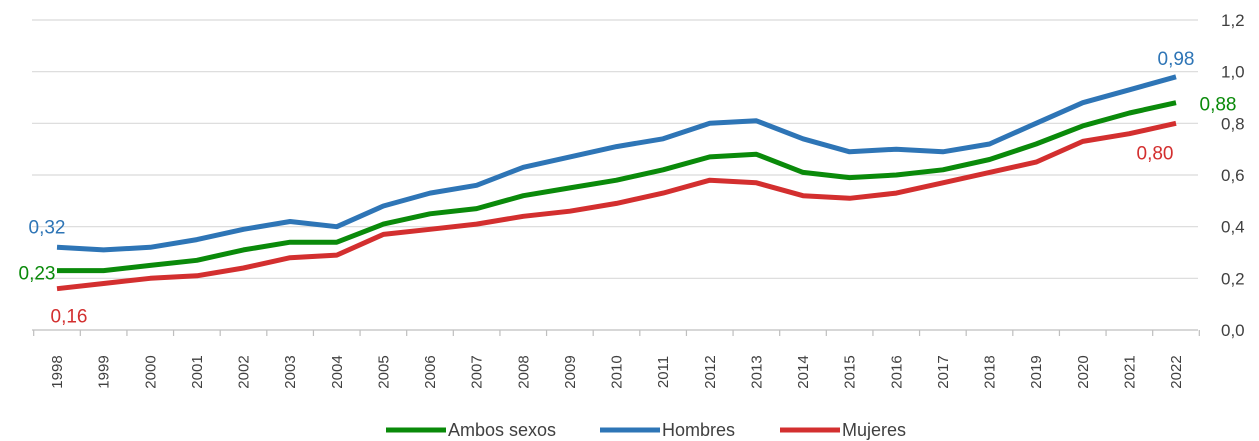 The height and width of the screenshot is (441, 1259). I want to click on data-label: 0,98, so click(1176, 59).